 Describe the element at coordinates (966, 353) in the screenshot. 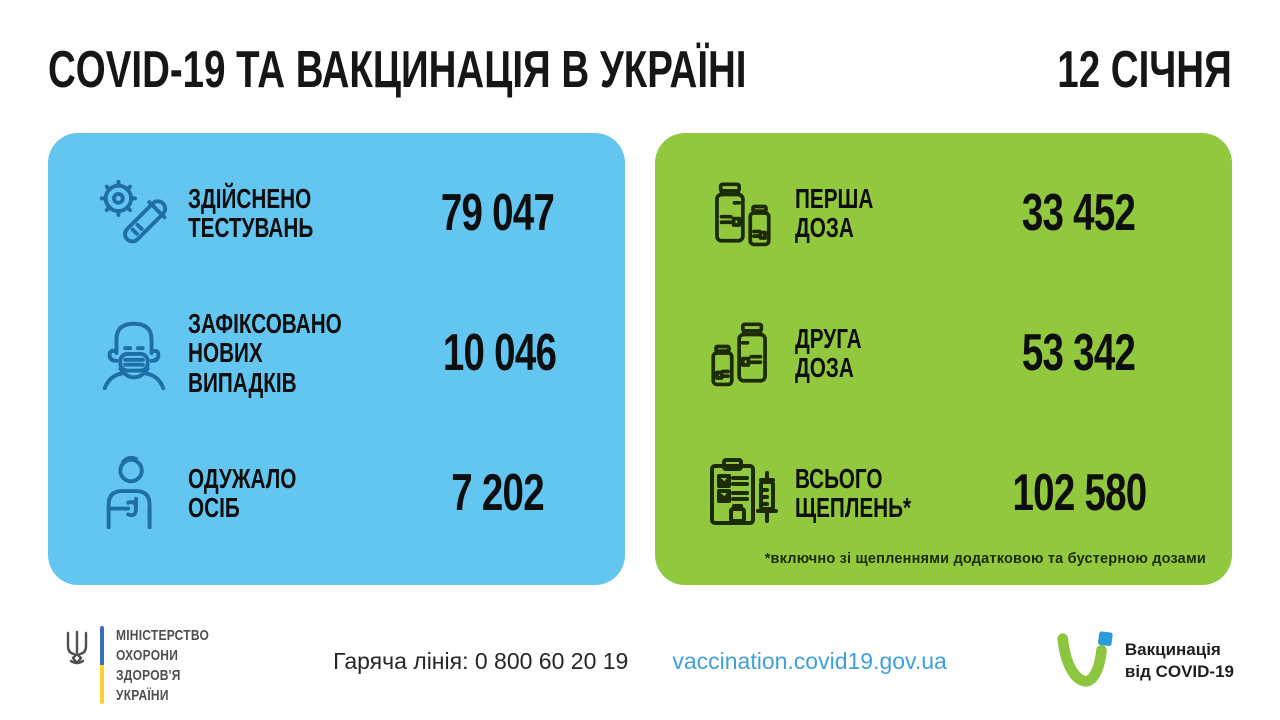

I see `stat-row-second-dose: ДРУГА ДОЗА 53 342` at that location.